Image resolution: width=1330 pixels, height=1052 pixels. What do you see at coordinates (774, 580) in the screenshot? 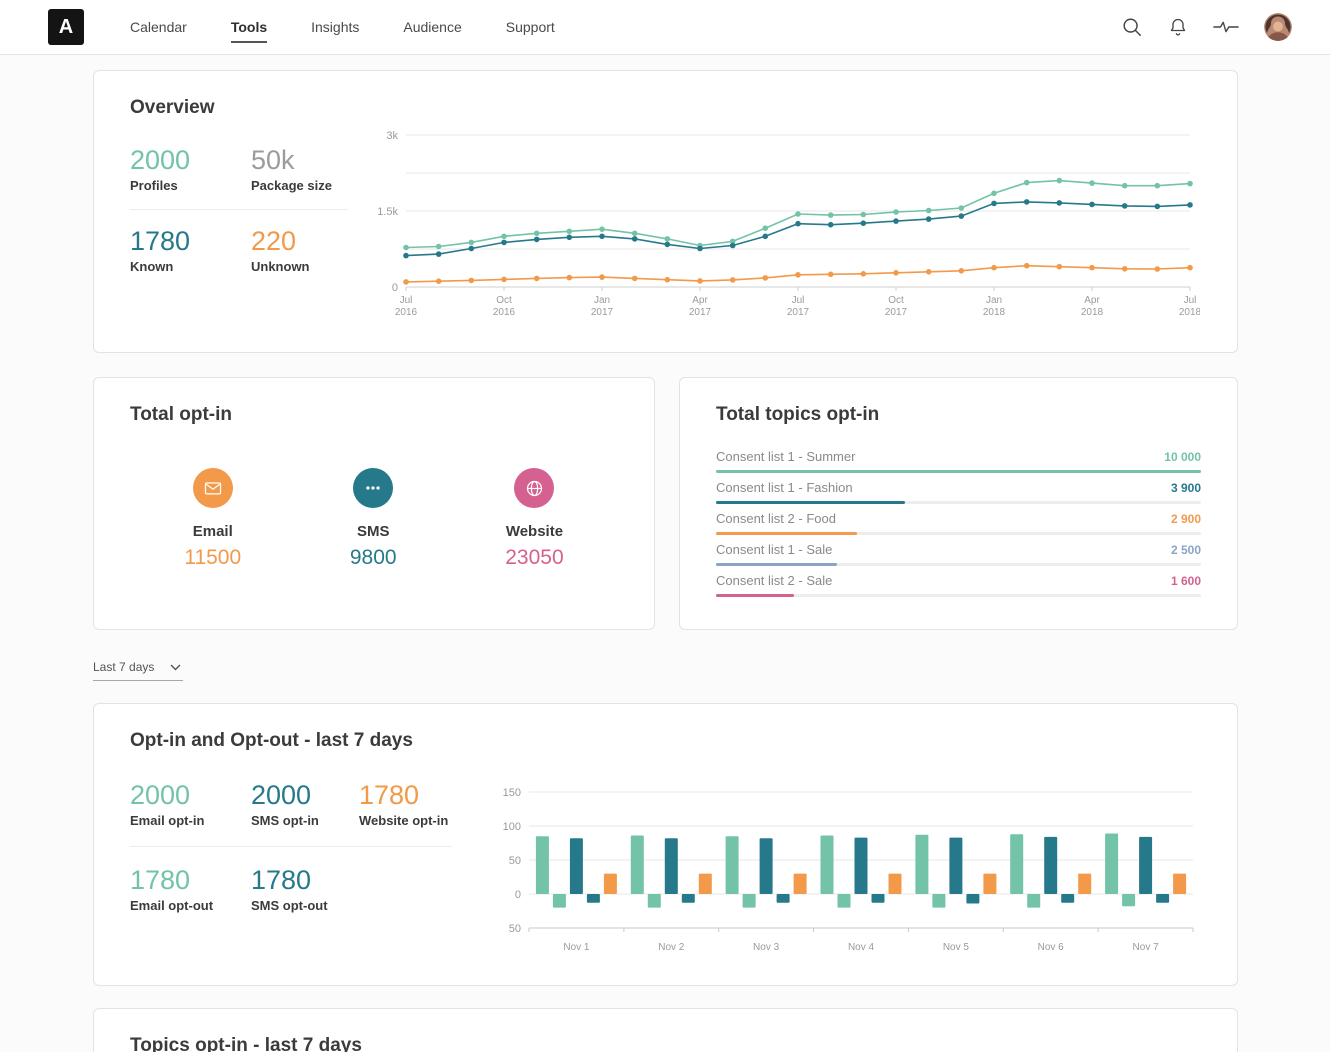
I see `topic-label: Consent list 2 - Sale` at bounding box center [774, 580].